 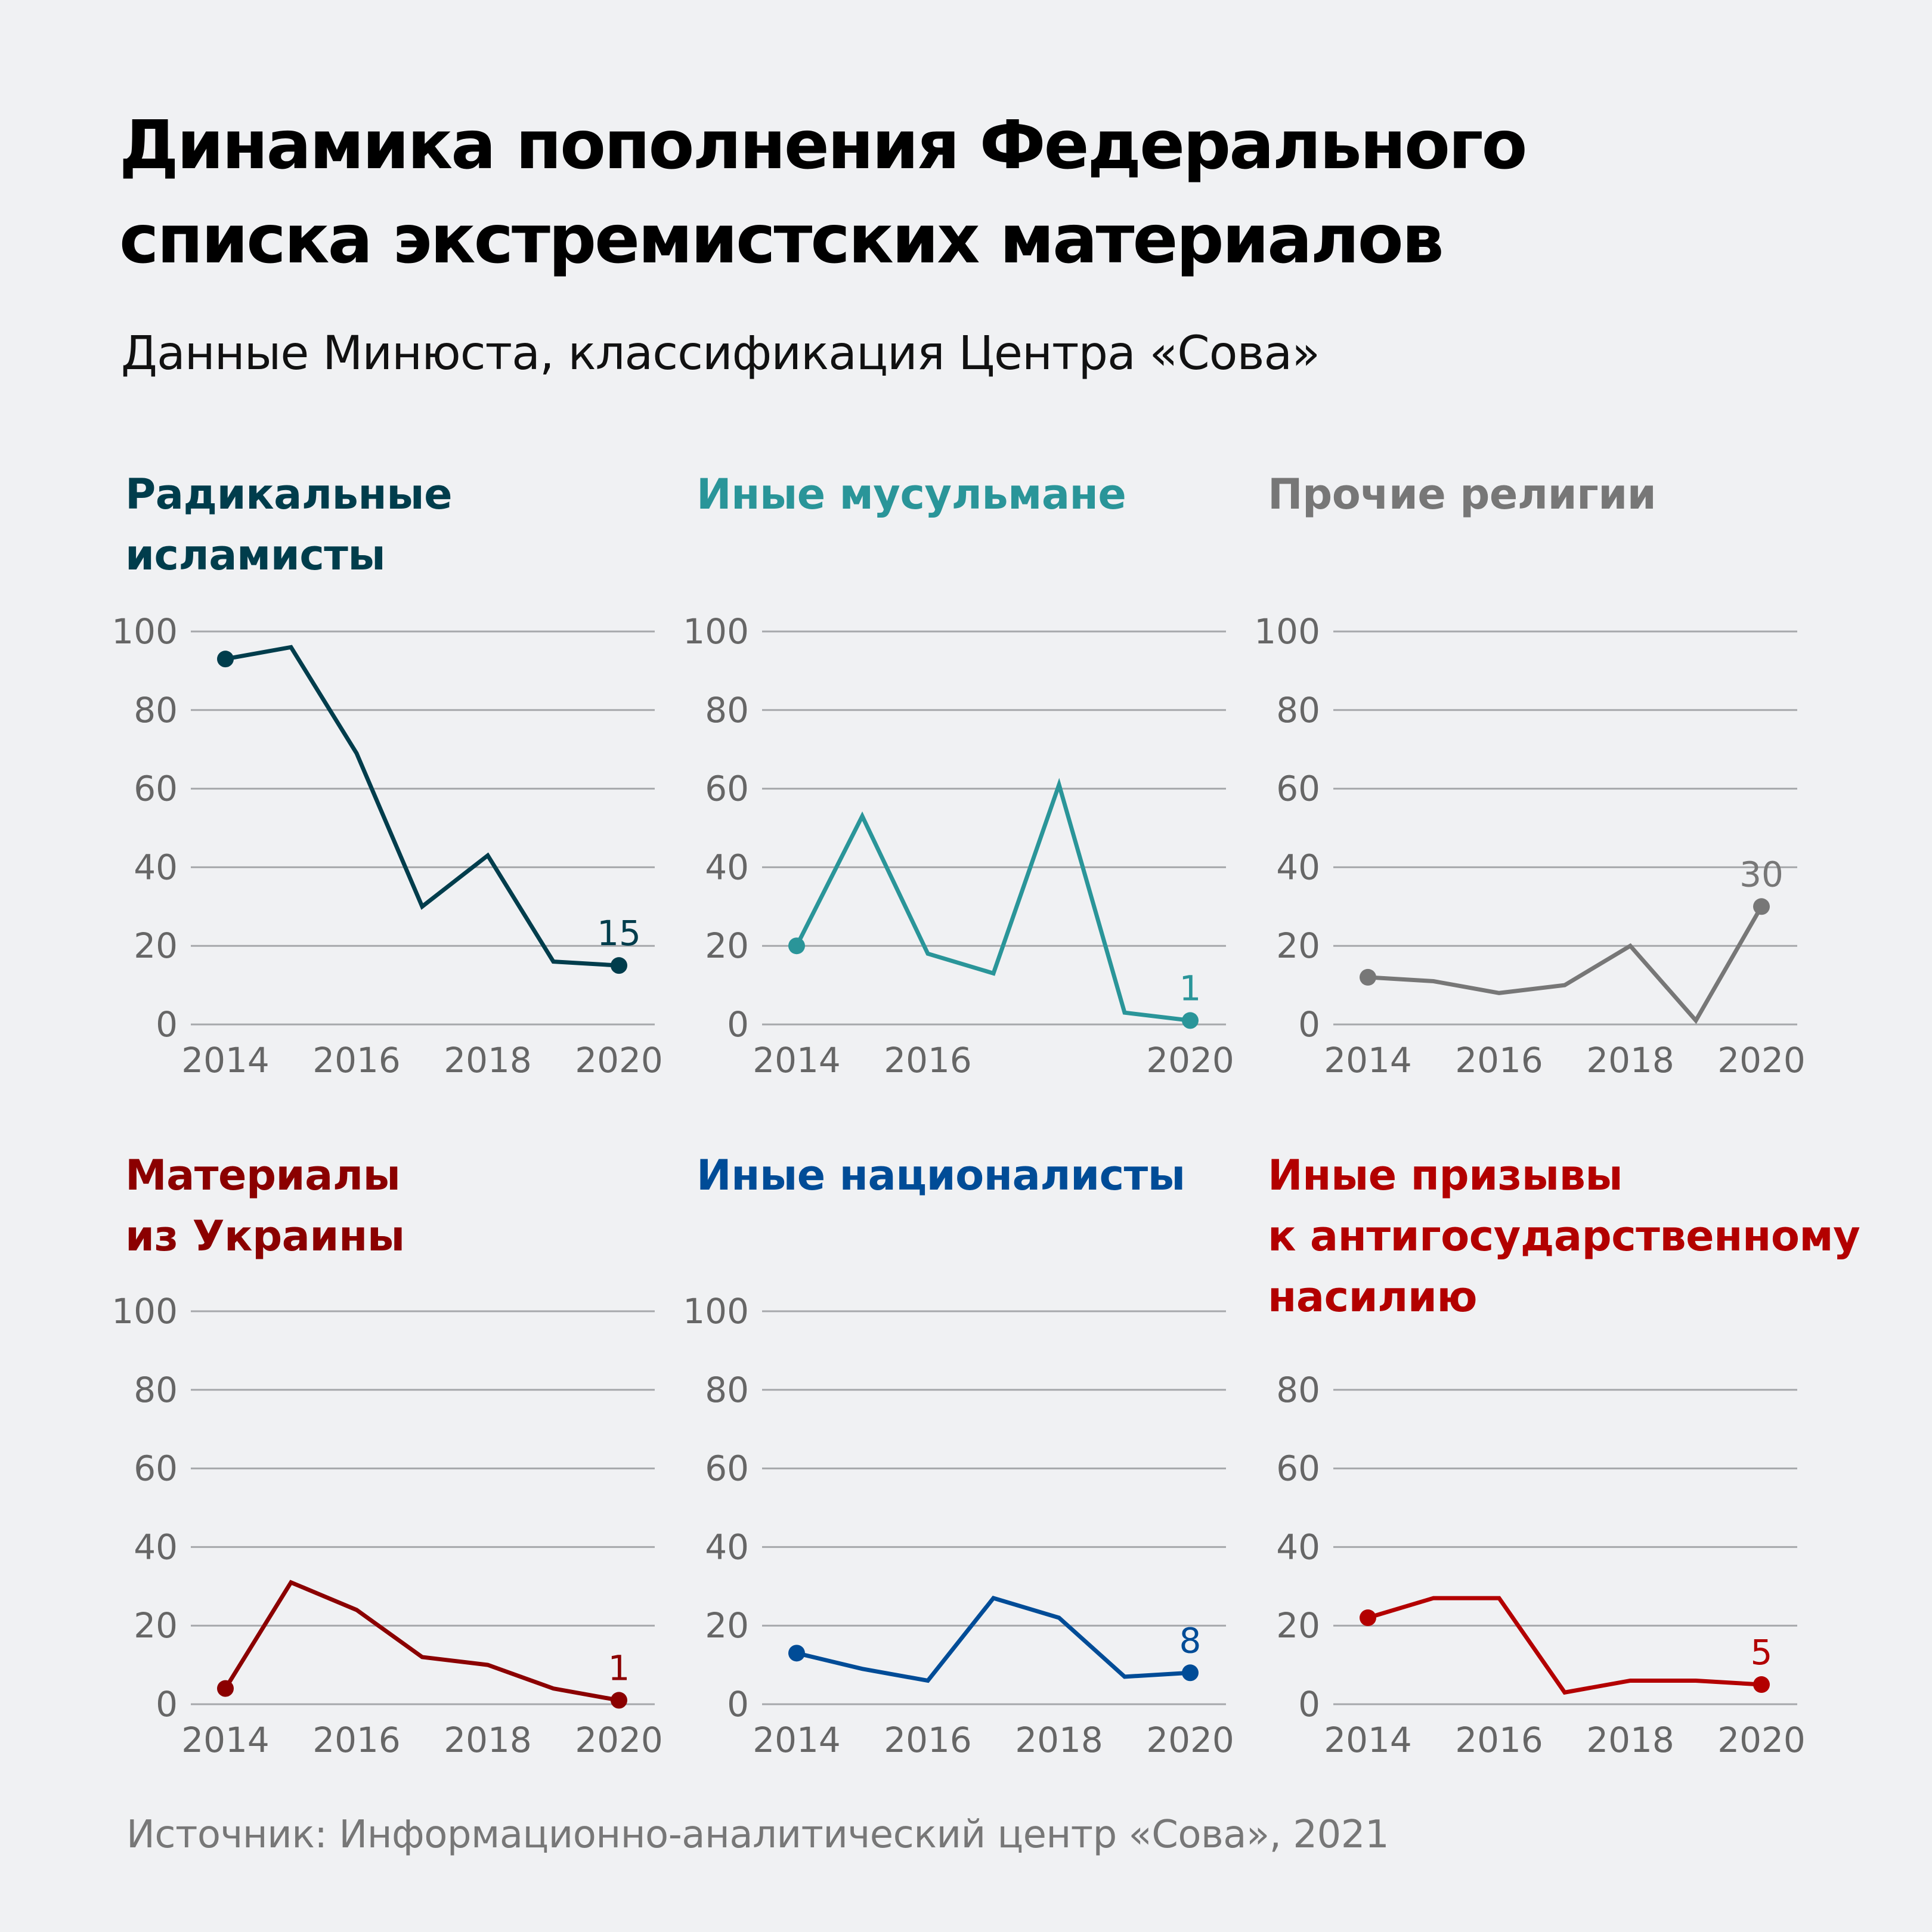 I want to click on end-value-label: 5, so click(x=1762, y=1652).